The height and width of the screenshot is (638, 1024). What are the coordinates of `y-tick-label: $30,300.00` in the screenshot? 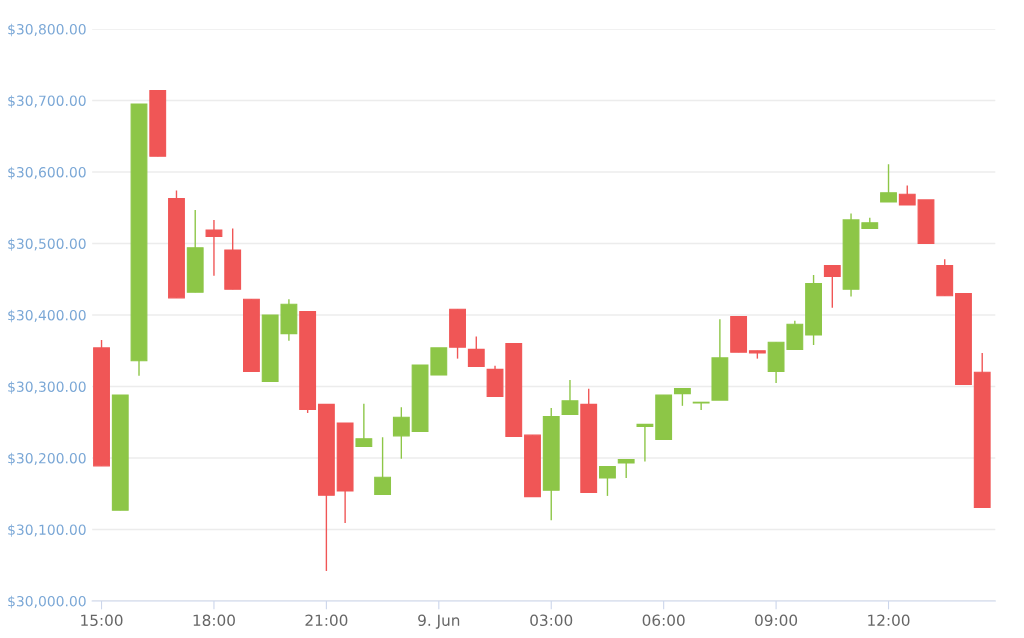 It's located at (47, 387).